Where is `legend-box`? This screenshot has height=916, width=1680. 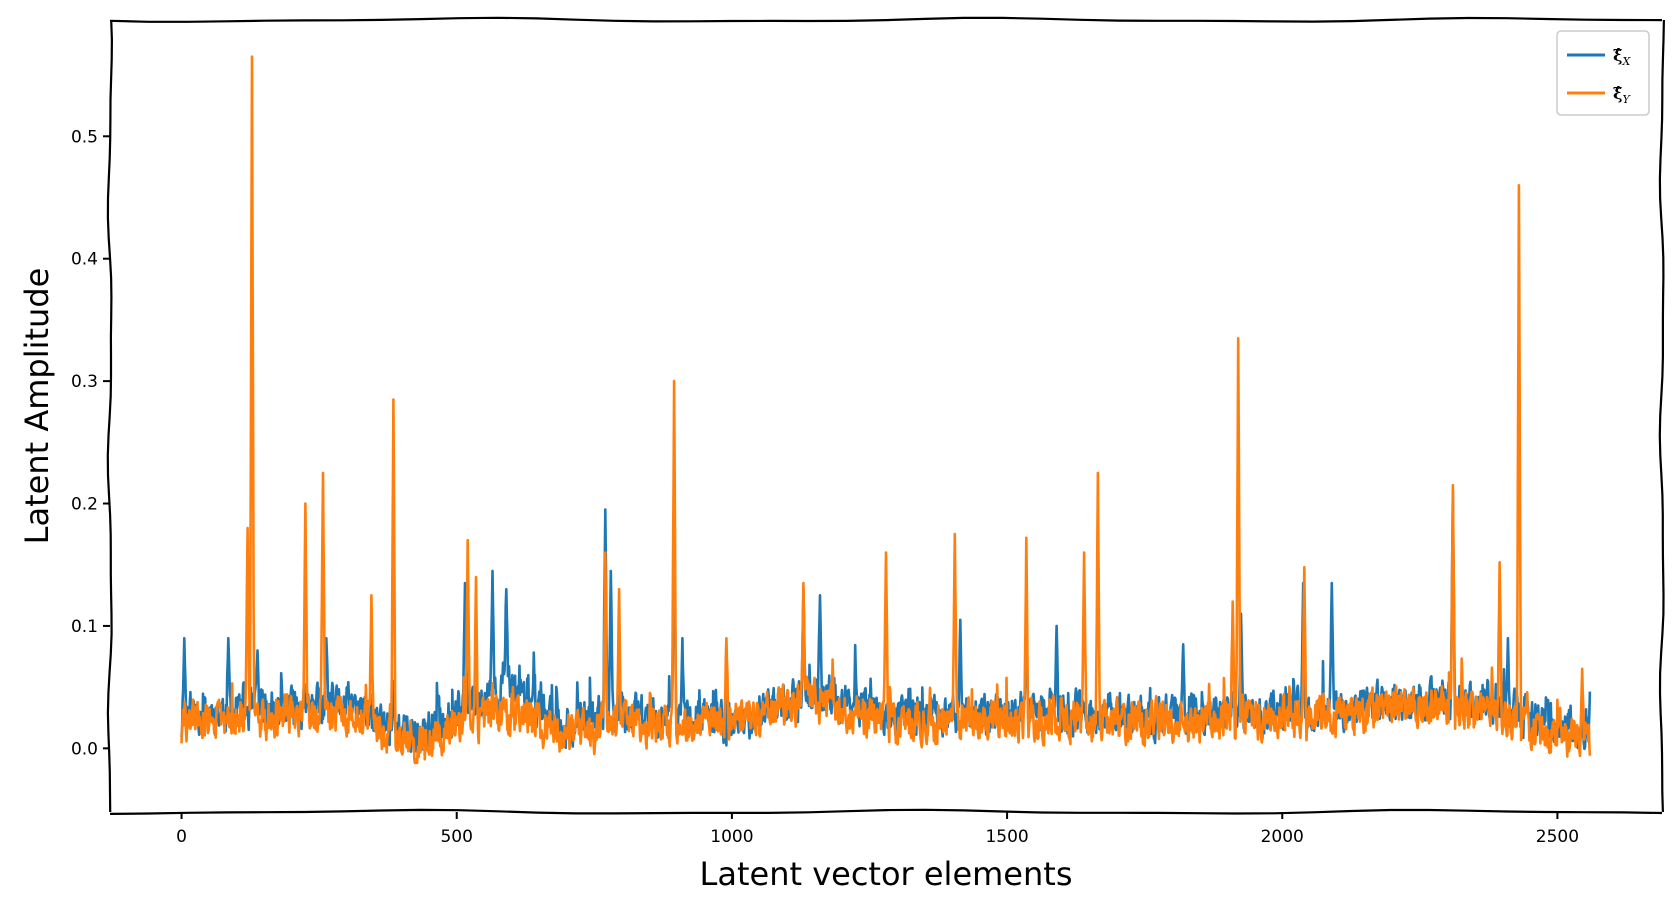
legend-box is located at coordinates (1603, 73).